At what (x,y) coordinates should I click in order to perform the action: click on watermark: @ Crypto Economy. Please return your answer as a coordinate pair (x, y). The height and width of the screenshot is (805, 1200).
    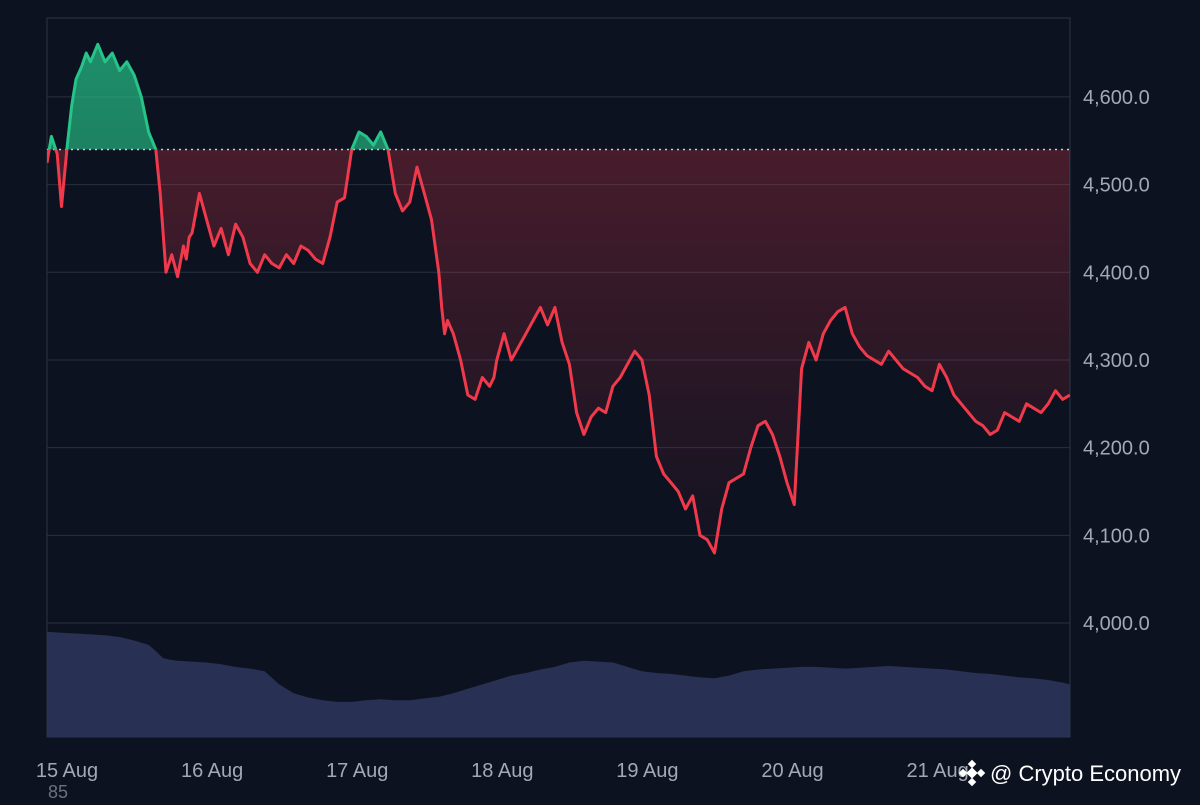
    Looking at the image, I should click on (1069, 773).